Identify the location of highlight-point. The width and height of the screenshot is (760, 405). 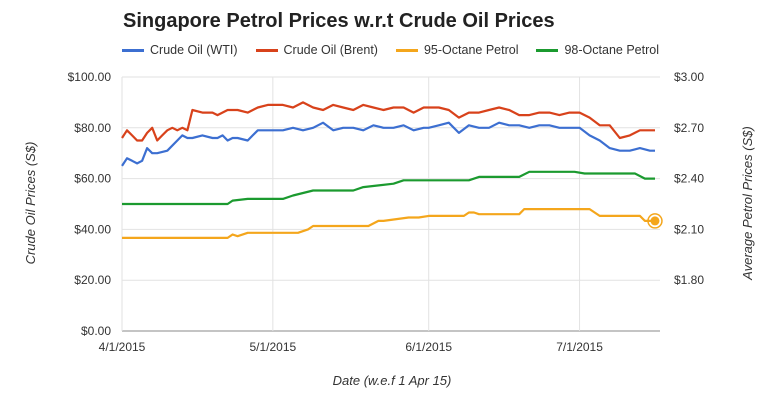
(655, 221).